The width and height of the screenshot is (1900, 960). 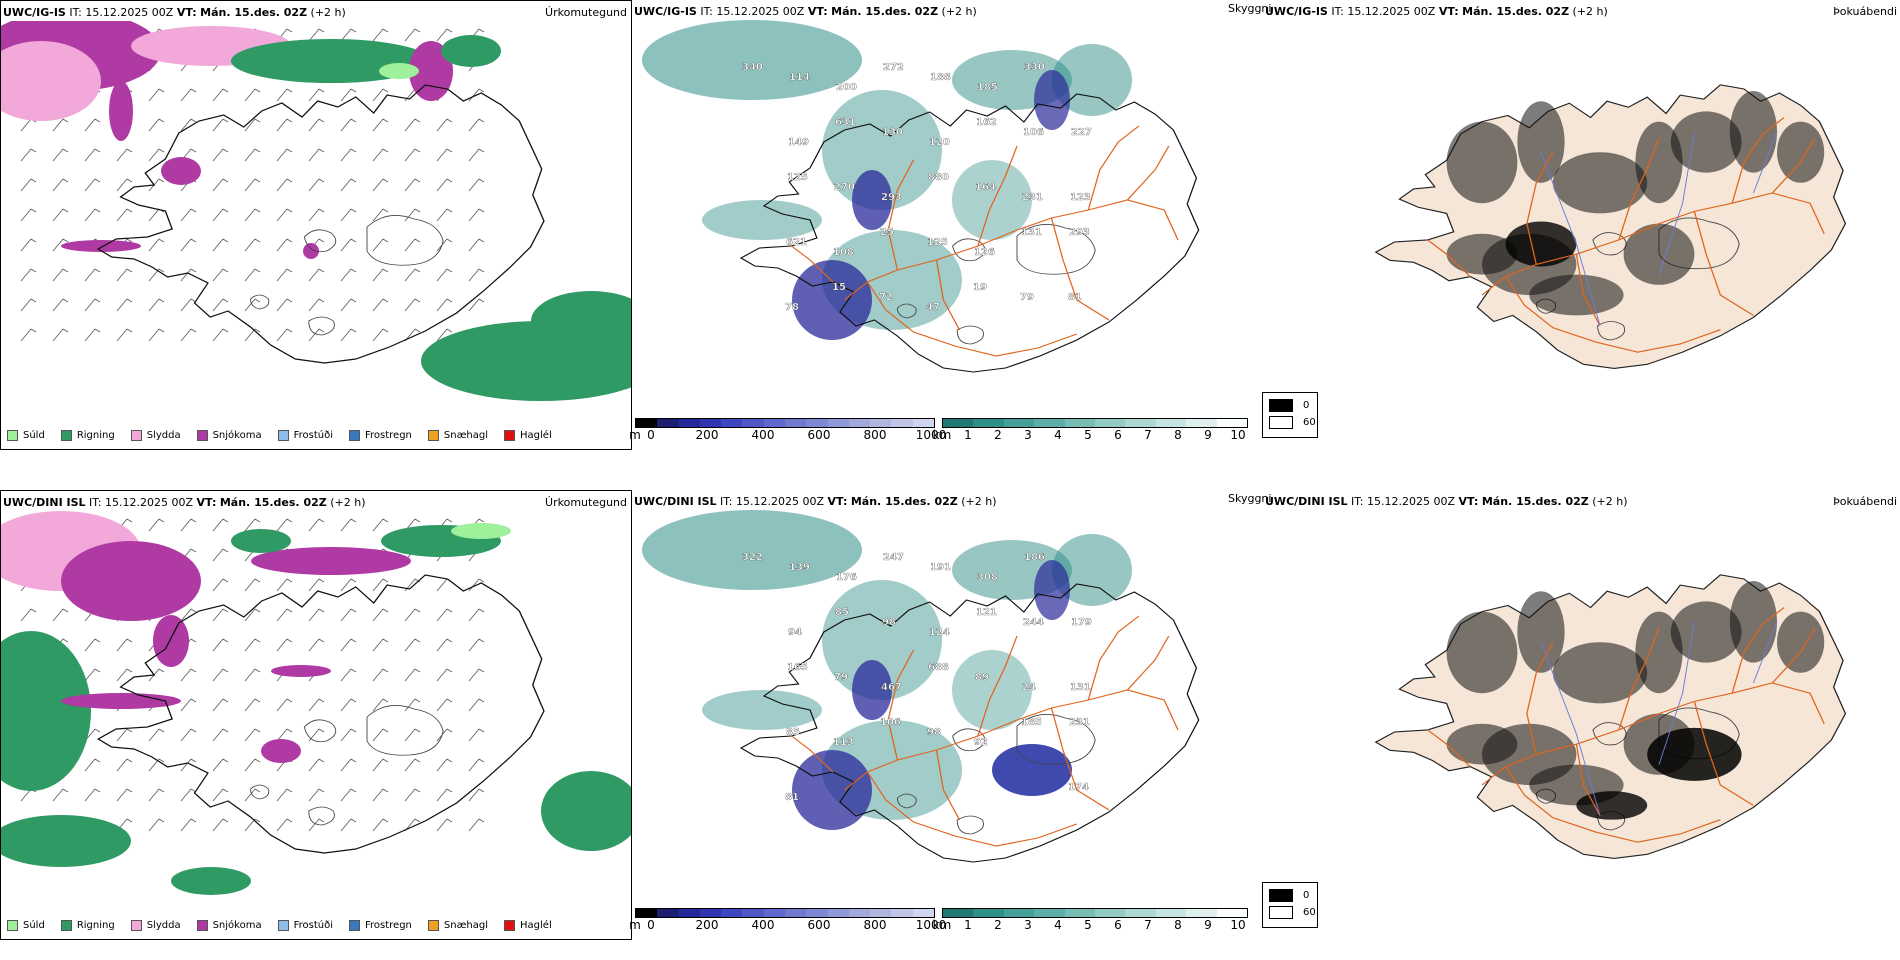 What do you see at coordinates (95, 435) in the screenshot?
I see `legend-label: Rigning` at bounding box center [95, 435].